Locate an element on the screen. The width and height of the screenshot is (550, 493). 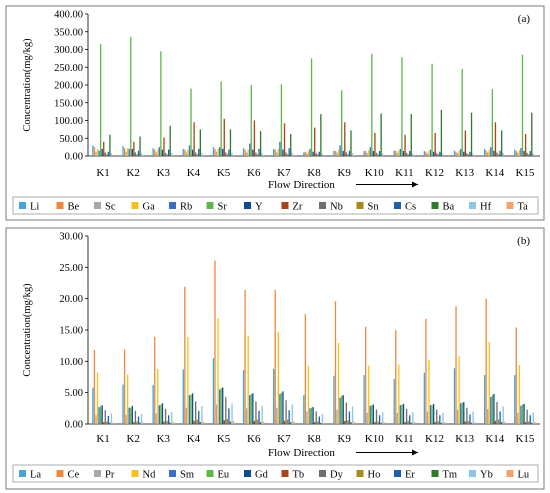
bar-ce-k2 is located at coordinates (124, 386).